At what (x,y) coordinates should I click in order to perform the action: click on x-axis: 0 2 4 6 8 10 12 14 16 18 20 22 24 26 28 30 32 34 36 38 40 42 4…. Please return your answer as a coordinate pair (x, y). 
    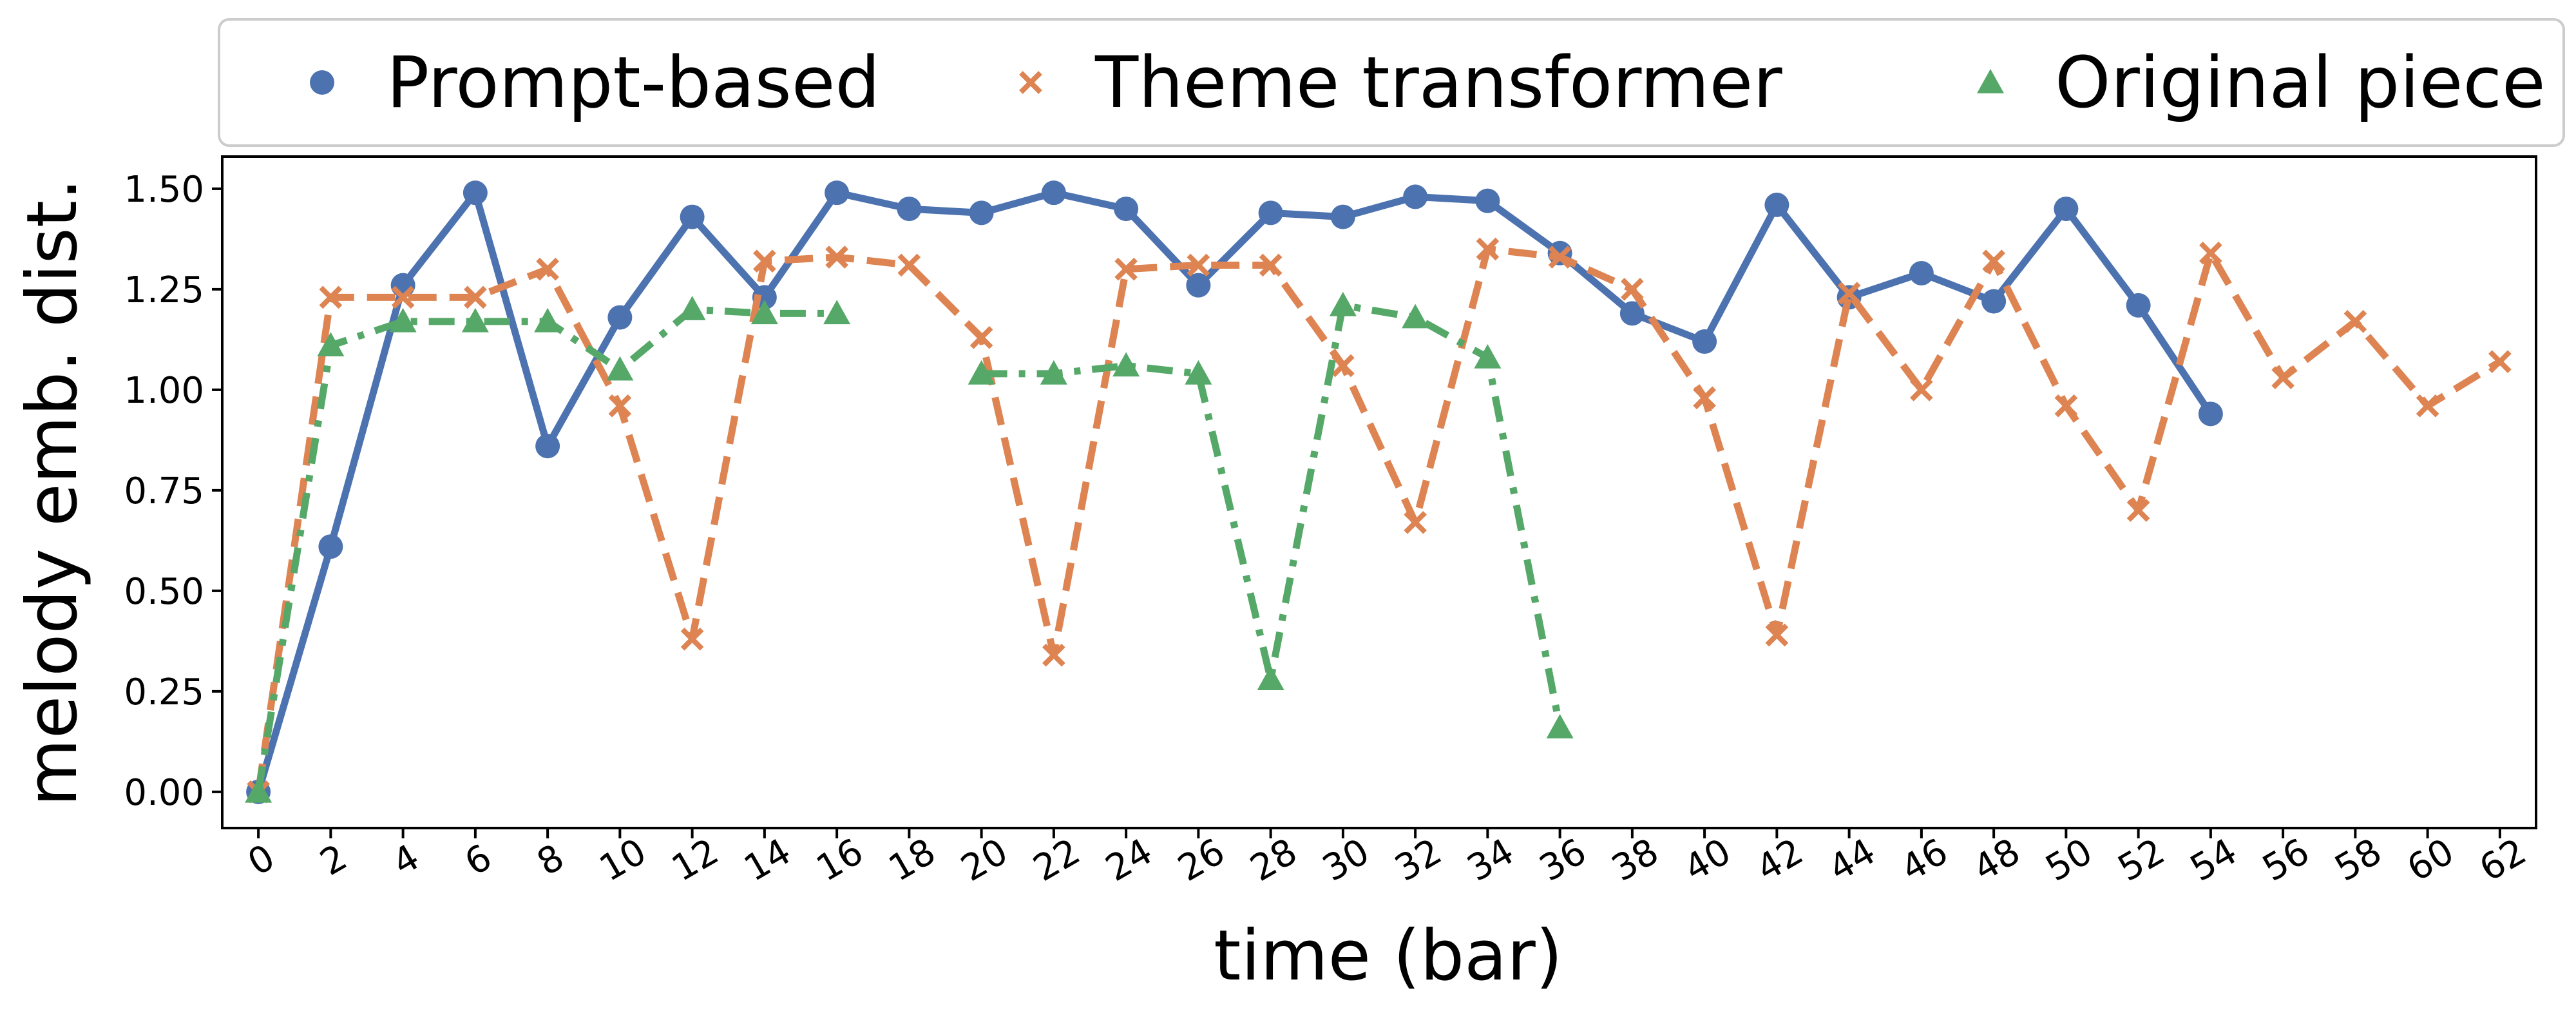
    Looking at the image, I should click on (1387, 859).